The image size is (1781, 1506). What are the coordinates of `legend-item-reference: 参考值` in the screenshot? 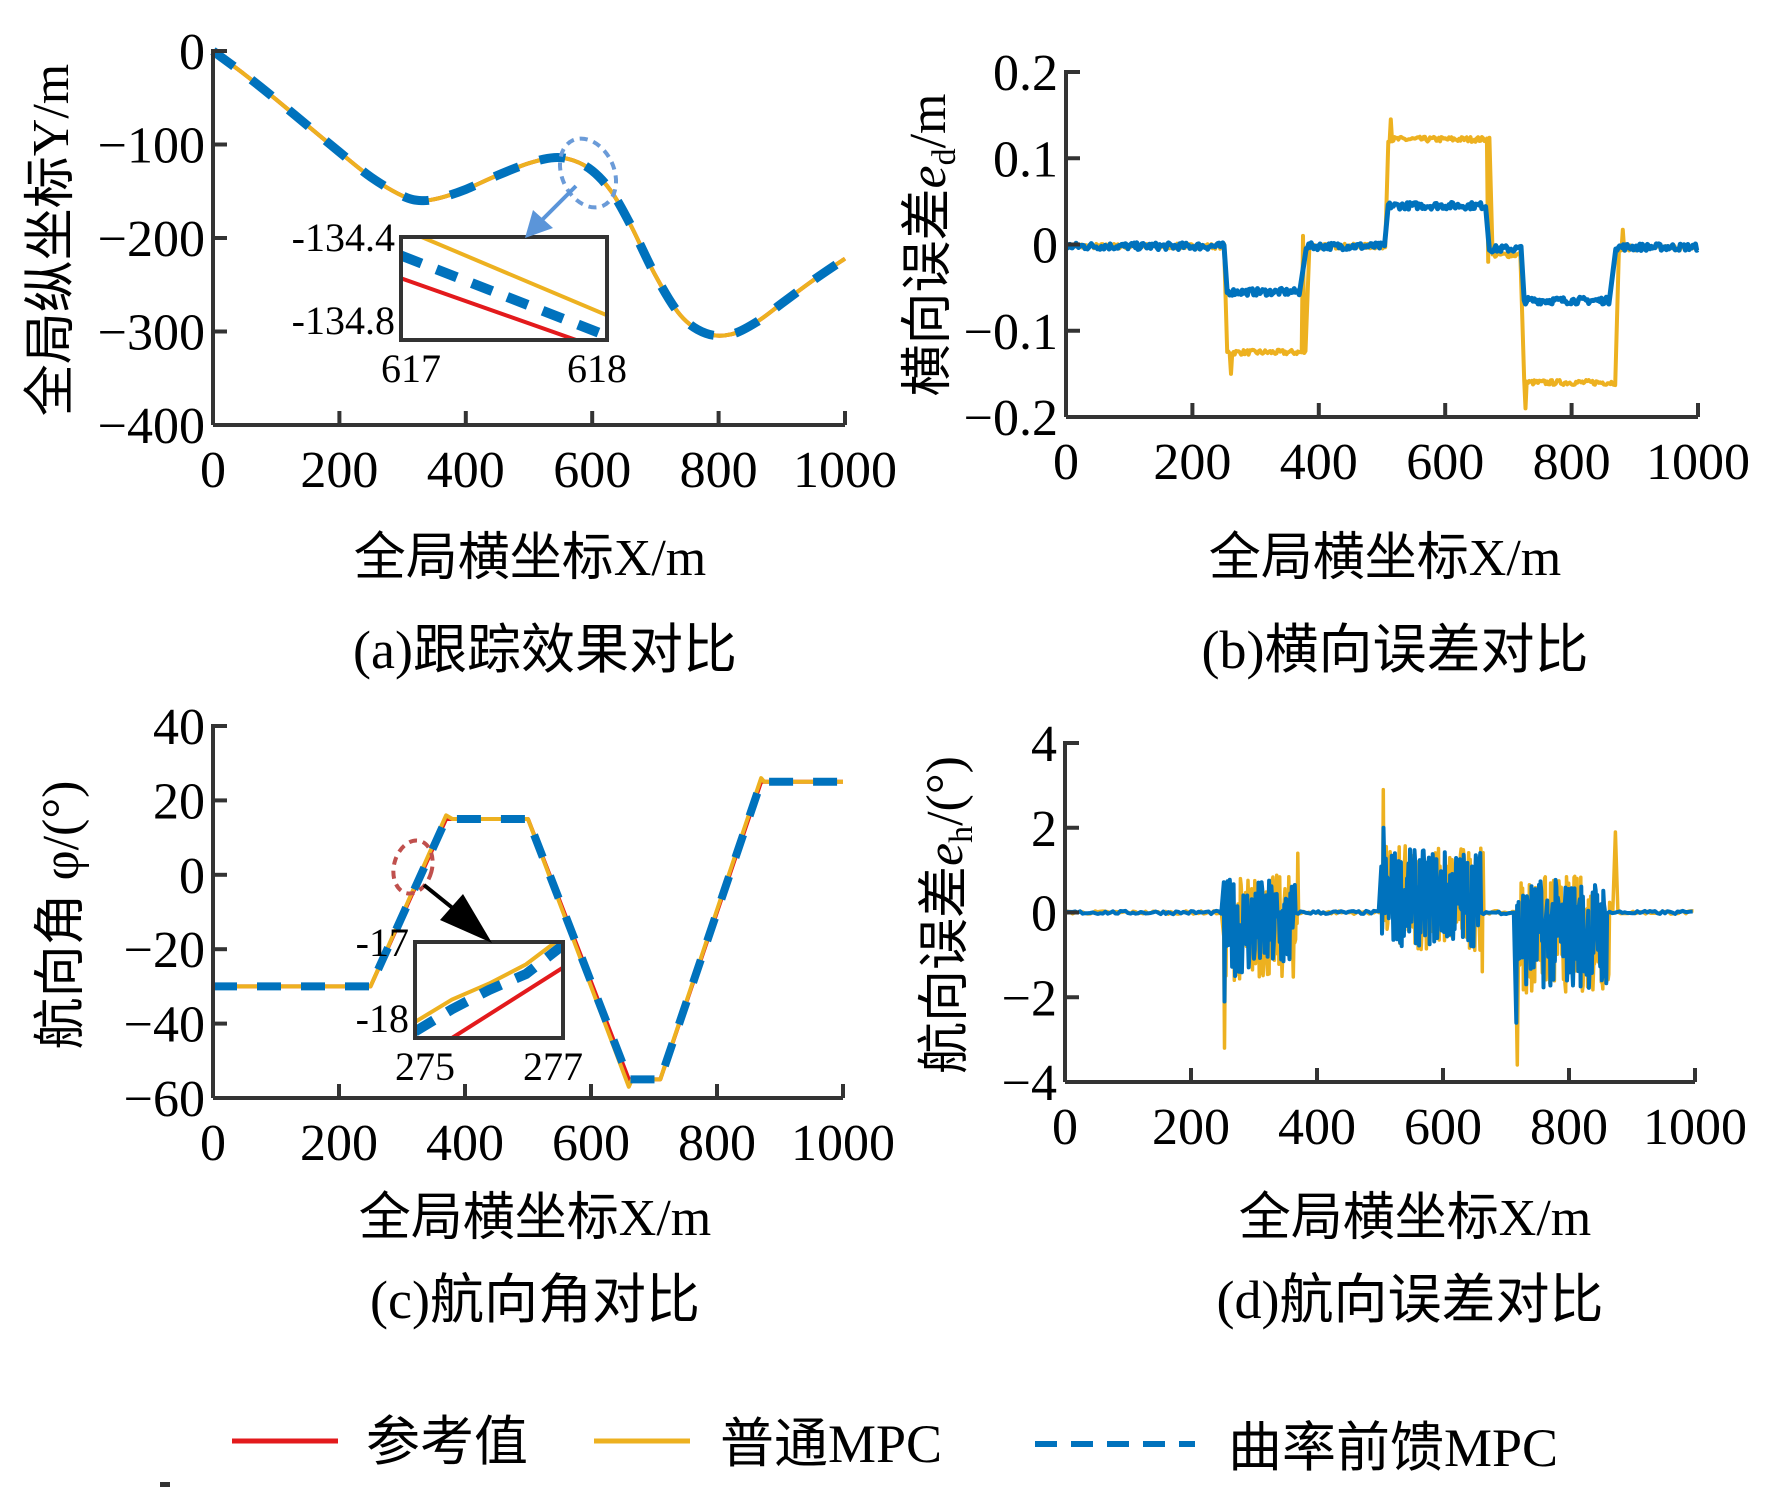 It's located at (380, 1442).